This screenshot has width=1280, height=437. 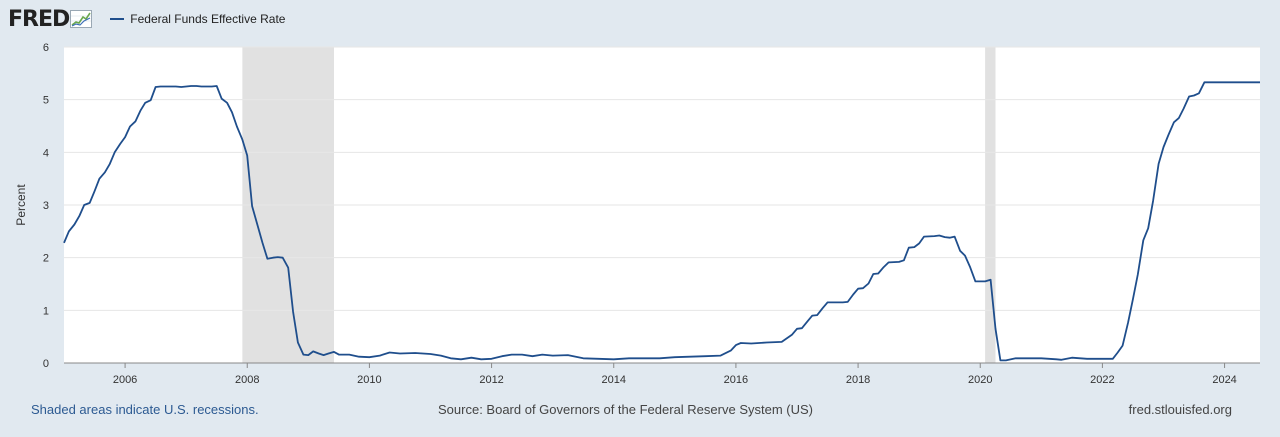 What do you see at coordinates (46, 259) in the screenshot?
I see `y-tick-label: 2` at bounding box center [46, 259].